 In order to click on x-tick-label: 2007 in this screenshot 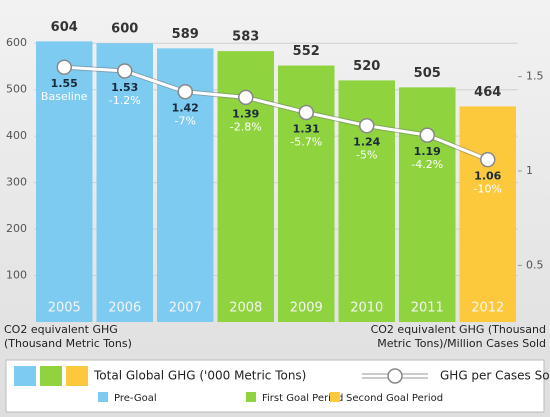, I will do `click(185, 308)`.